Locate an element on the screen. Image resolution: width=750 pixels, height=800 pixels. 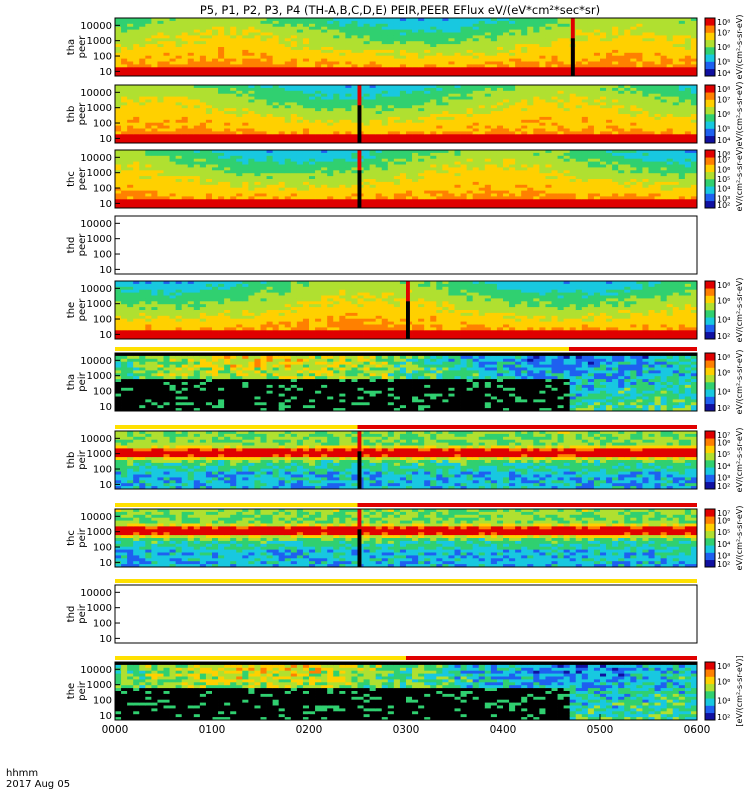
x-tick-label: 0600 is located at coordinates (697, 730).